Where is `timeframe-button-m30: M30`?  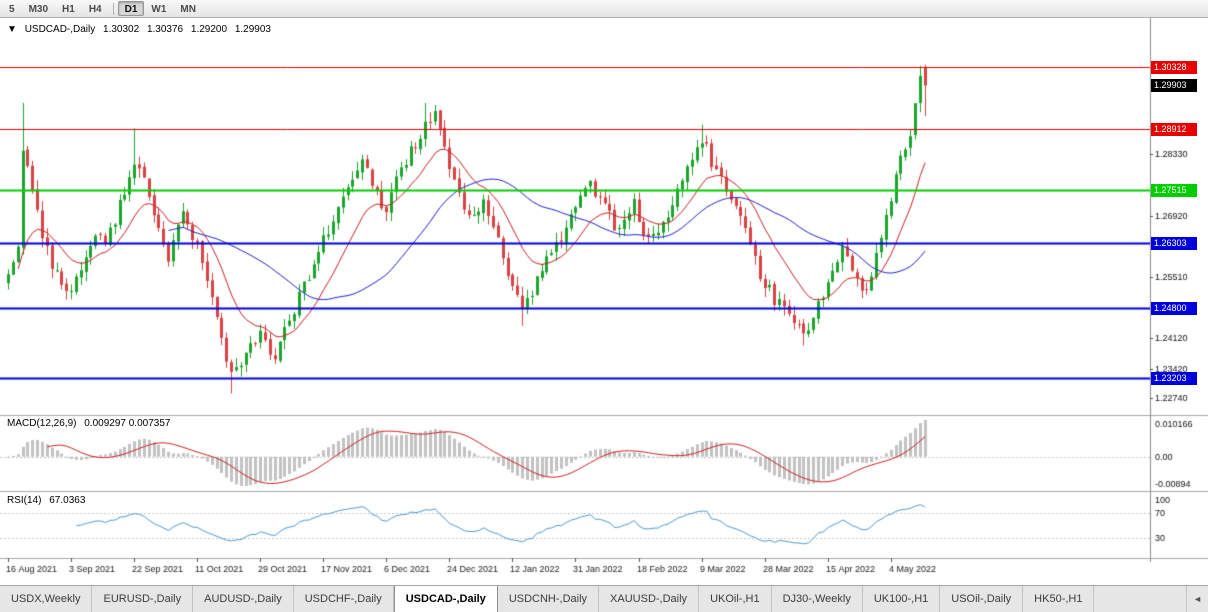
timeframe-button-m30: M30 is located at coordinates (38, 9).